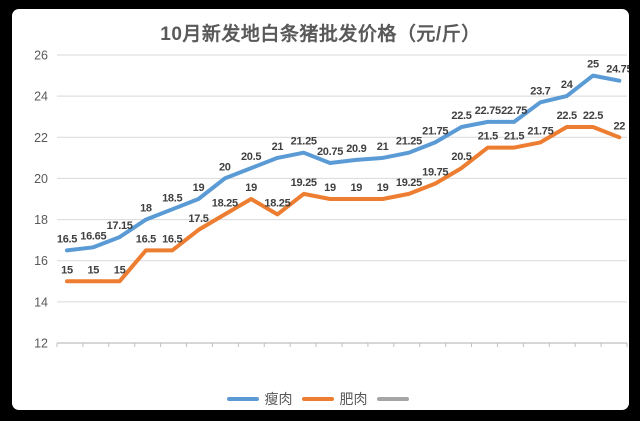  What do you see at coordinates (259, 399) in the screenshot?
I see `legend-item-瘦肉: 瘦肉` at bounding box center [259, 399].